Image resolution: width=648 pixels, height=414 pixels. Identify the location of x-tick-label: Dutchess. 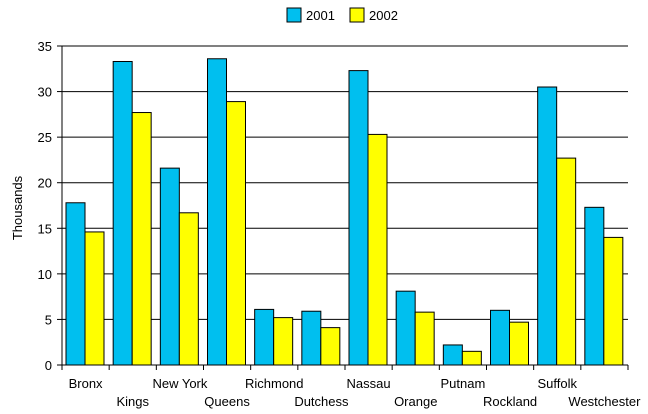
(321, 401).